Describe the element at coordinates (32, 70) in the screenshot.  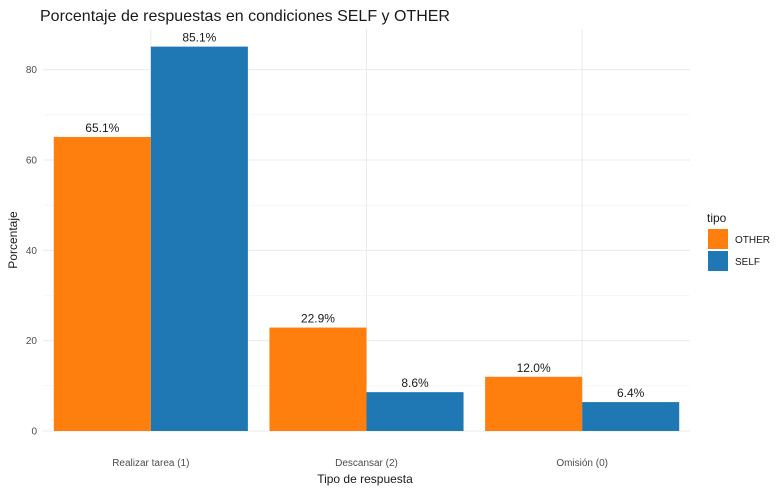
I see `y-tick-label: 80` at that location.